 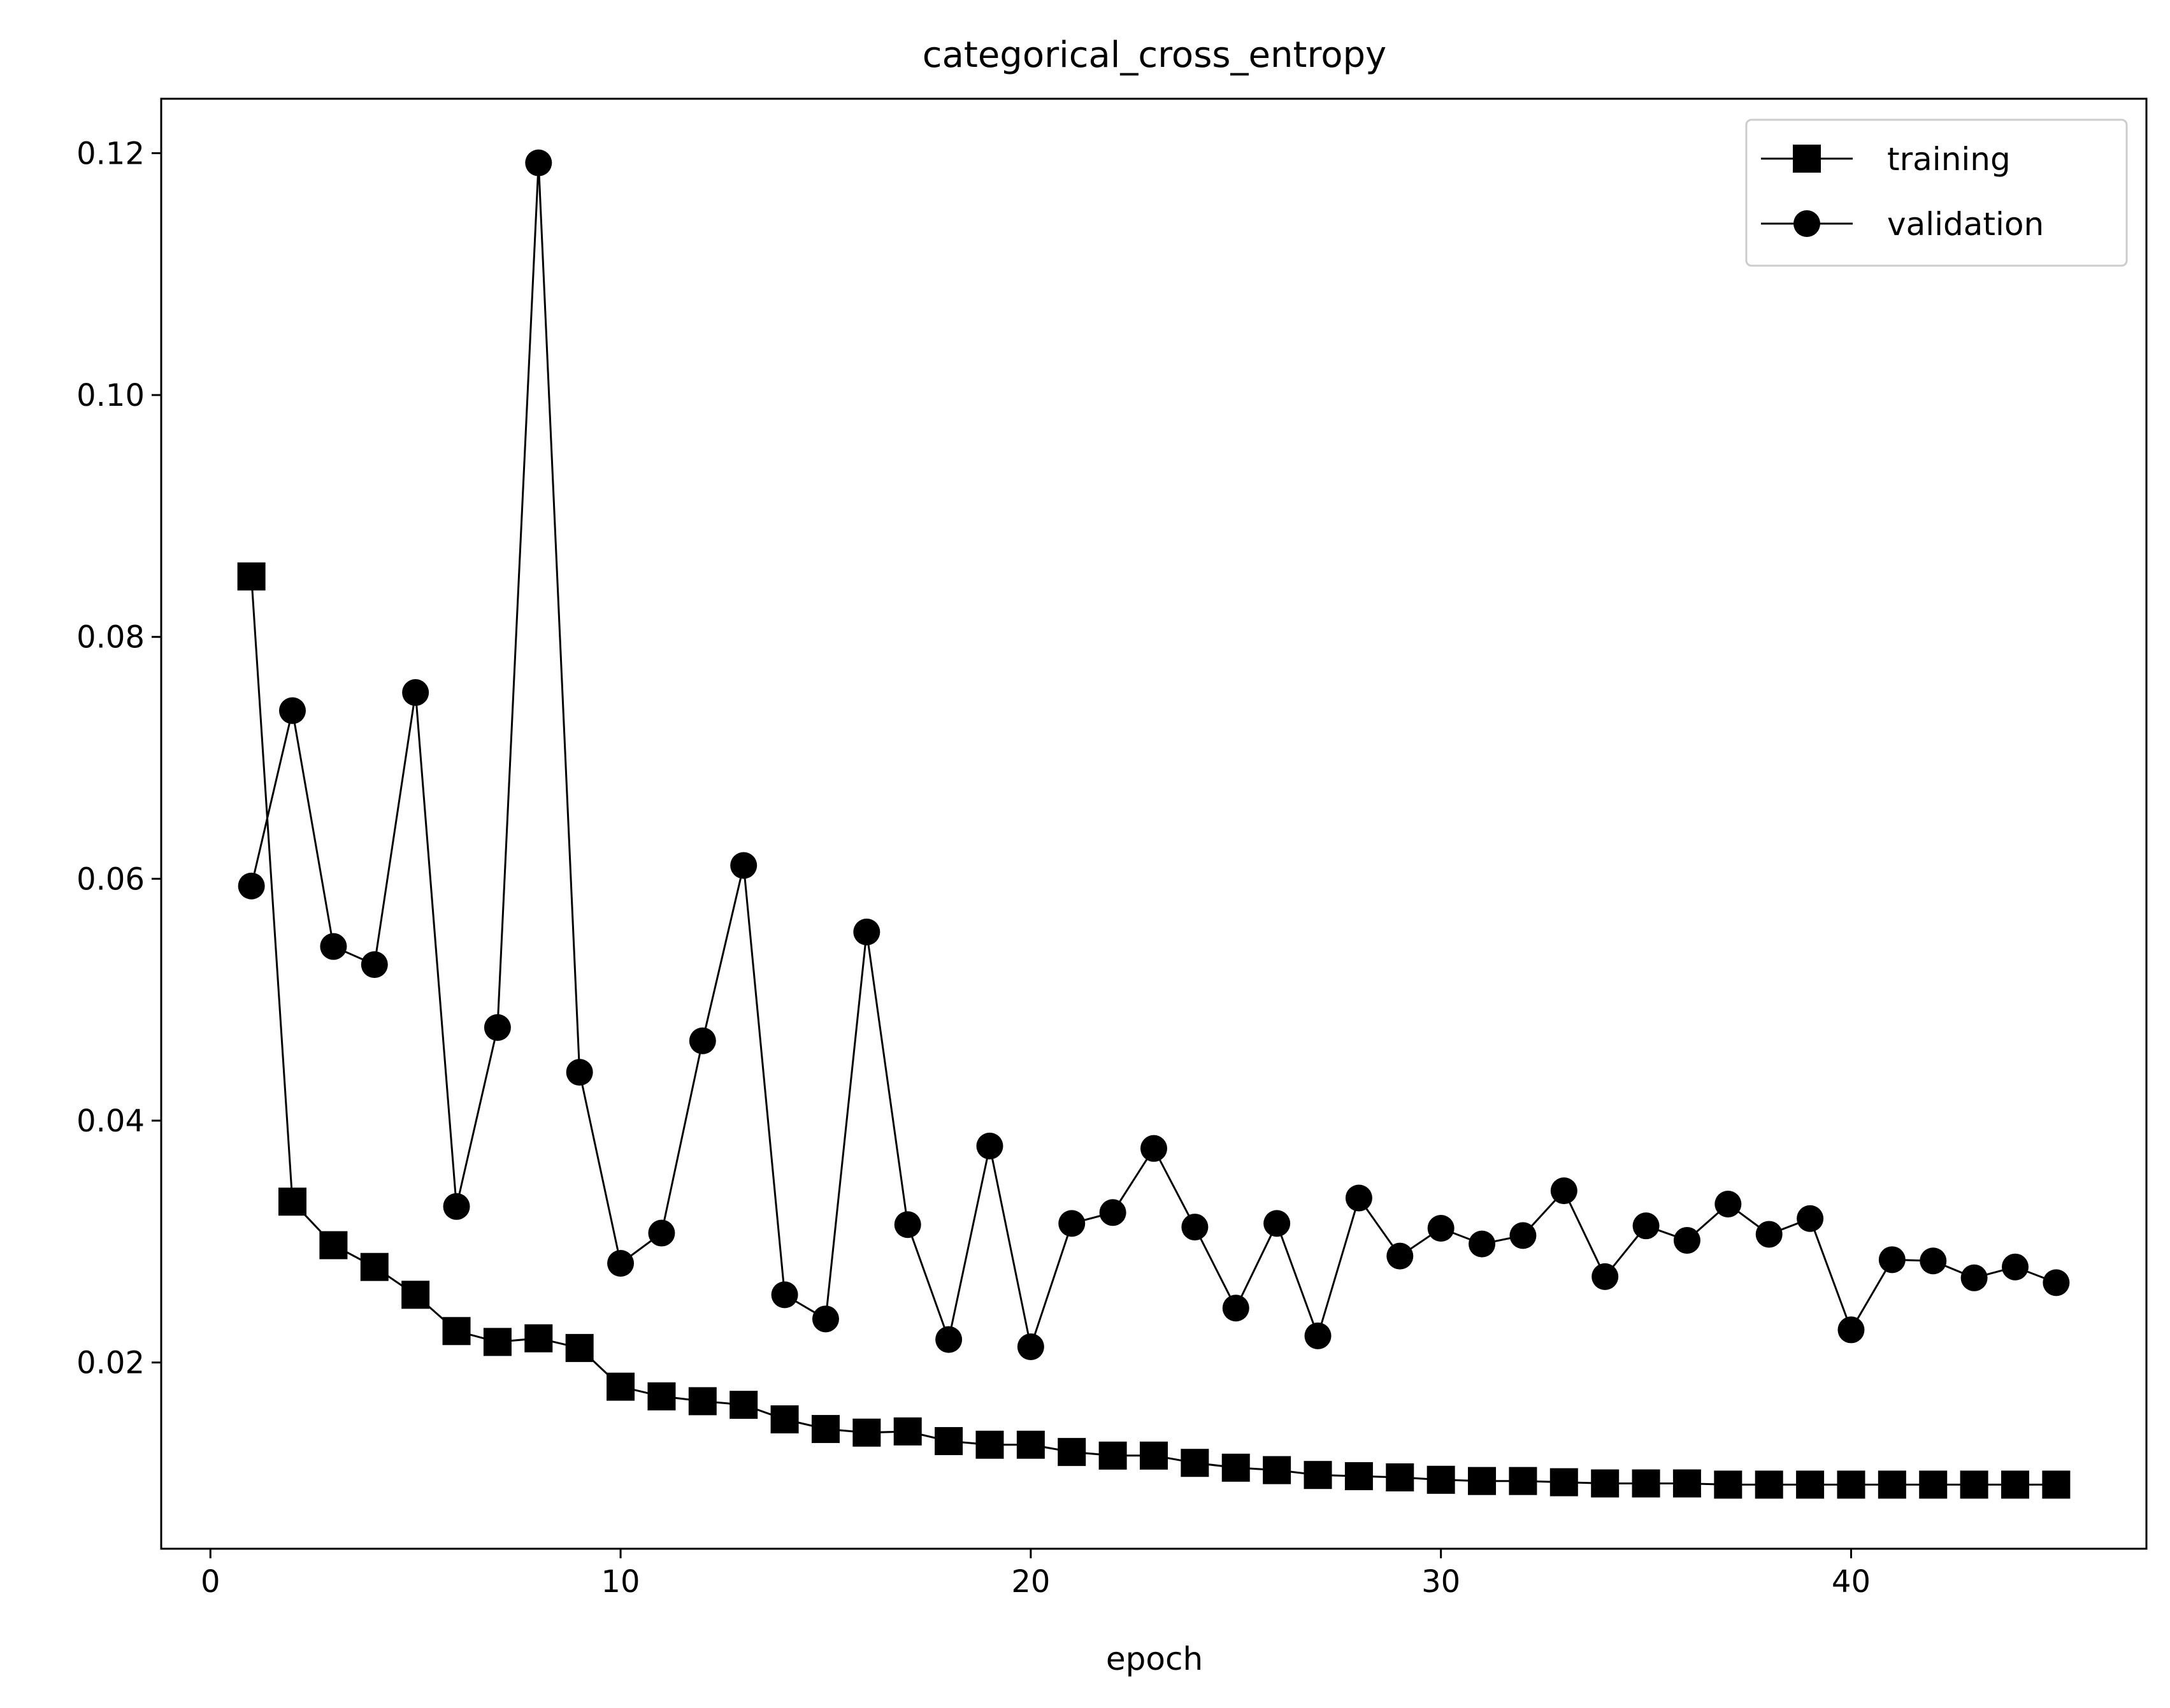 I want to click on x-axis-label: epoch, so click(x=1154, y=1658).